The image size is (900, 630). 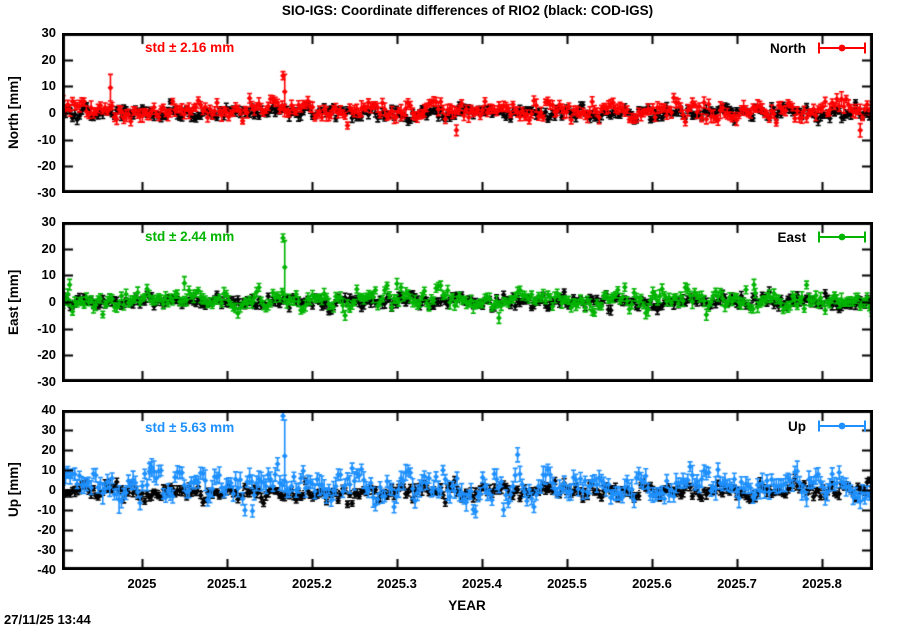 What do you see at coordinates (842, 48) in the screenshot?
I see `north-errorbar-sample-icon` at bounding box center [842, 48].